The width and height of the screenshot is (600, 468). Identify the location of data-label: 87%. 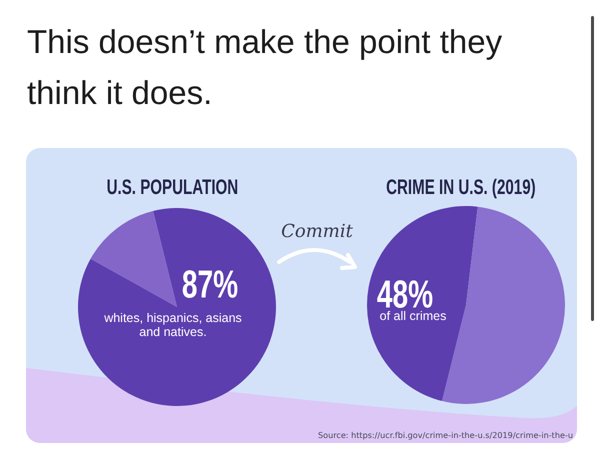
(210, 285).